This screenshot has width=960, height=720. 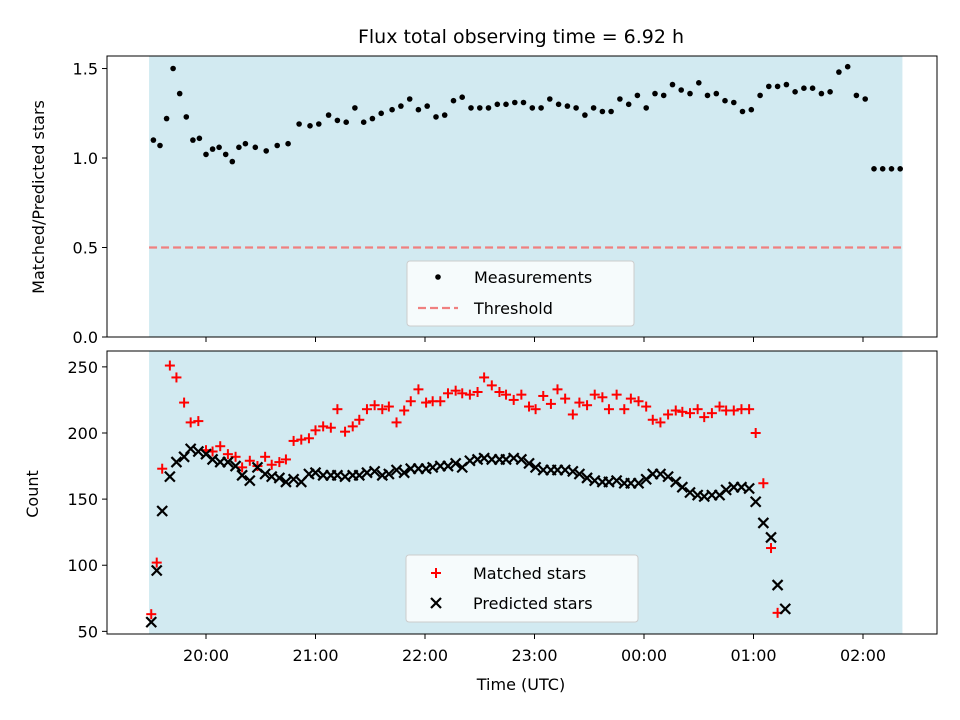 I want to click on top-ytick-label: 0.5, so click(x=85, y=248).